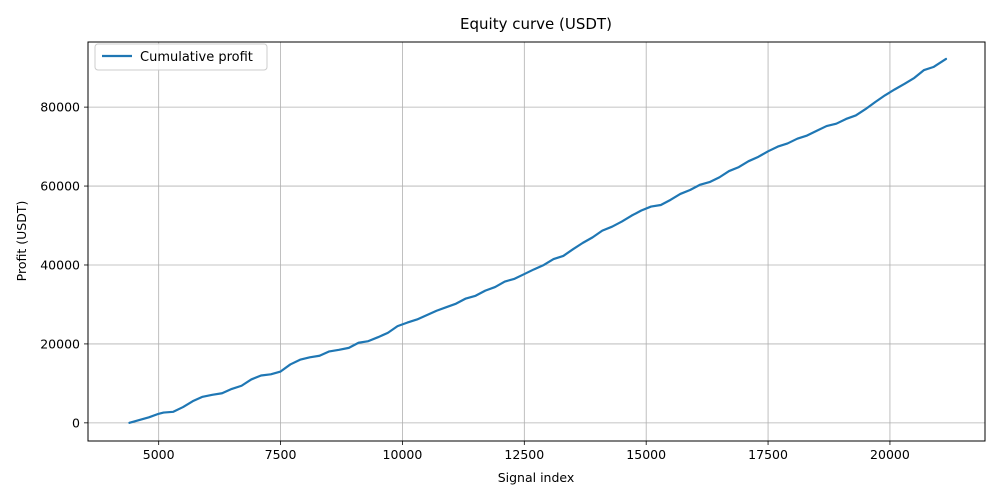 Image resolution: width=1000 pixels, height=504 pixels. What do you see at coordinates (890, 454) in the screenshot?
I see `x-tick-label: 20000` at bounding box center [890, 454].